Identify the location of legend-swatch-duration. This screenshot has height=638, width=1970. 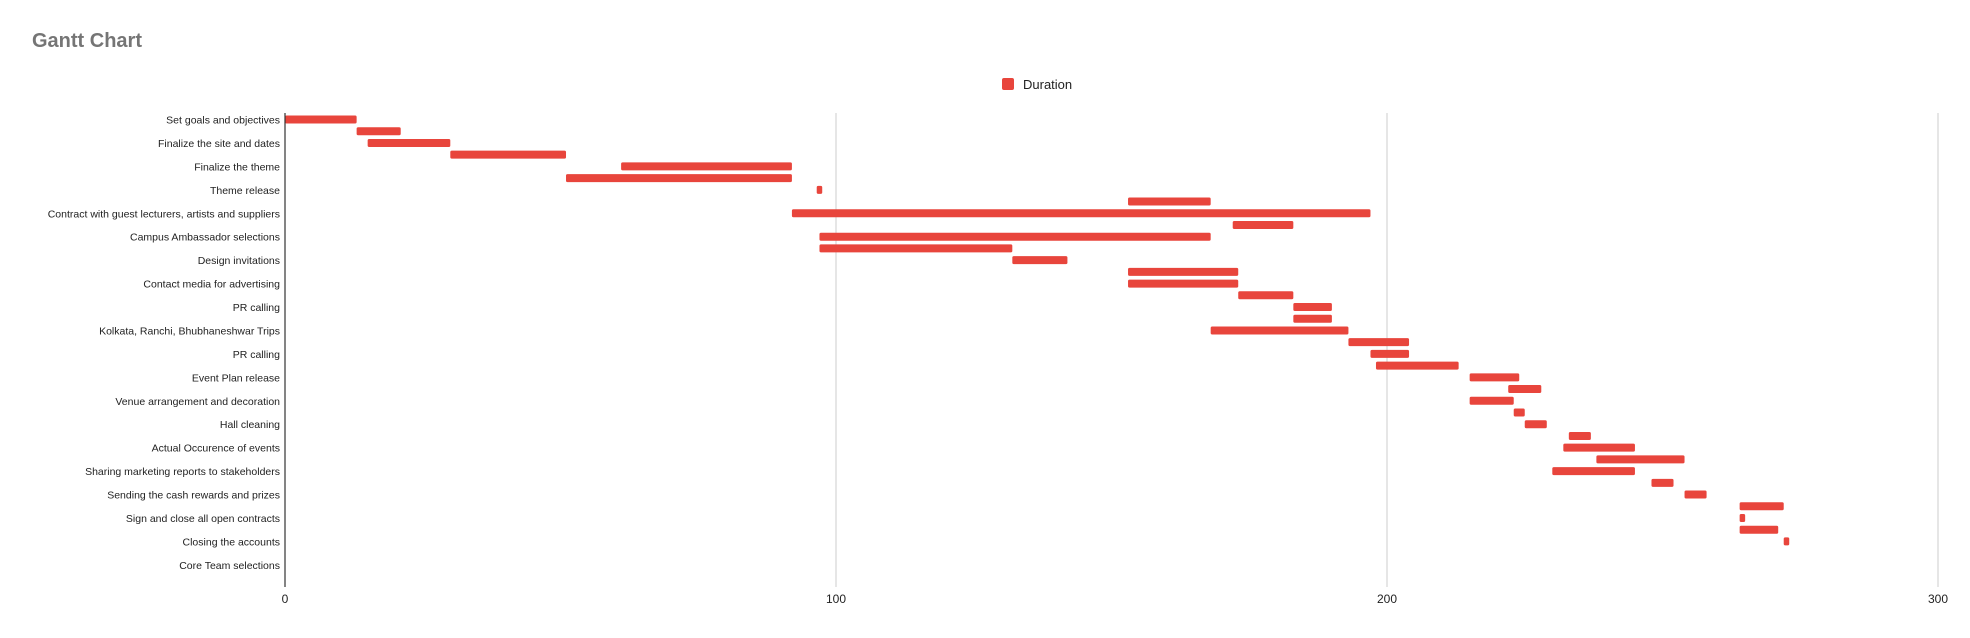
(1008, 84).